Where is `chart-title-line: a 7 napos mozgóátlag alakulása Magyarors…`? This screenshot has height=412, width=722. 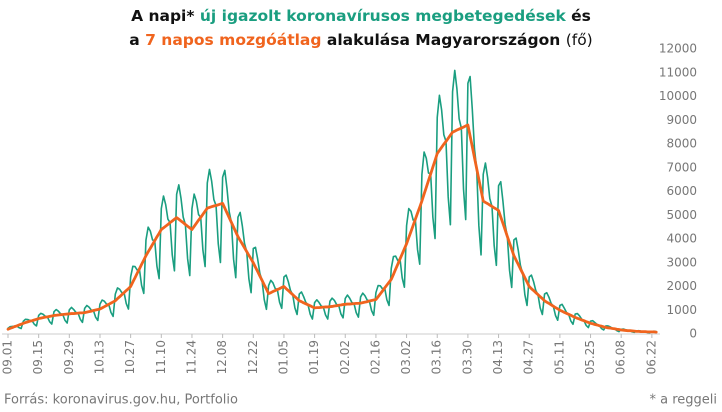 chart-title-line: a 7 napos mozgóátlag alakulása Magyarors… is located at coordinates (360, 40).